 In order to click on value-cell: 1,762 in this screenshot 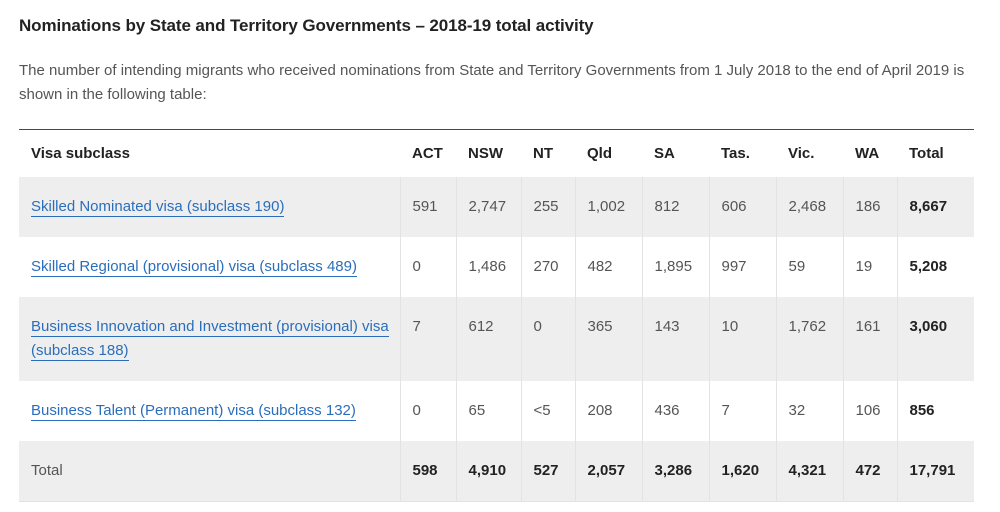, I will do `click(809, 339)`.